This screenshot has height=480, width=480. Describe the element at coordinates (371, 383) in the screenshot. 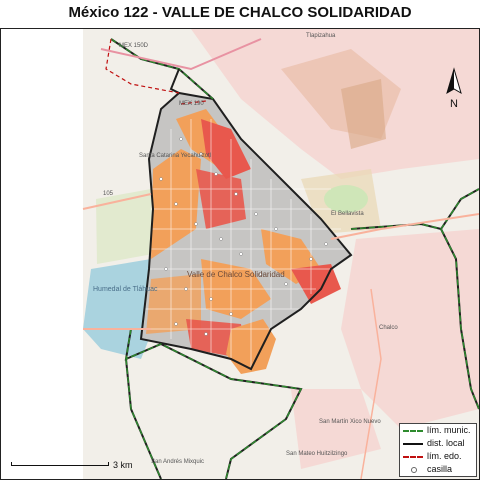

I see `road-south` at that location.